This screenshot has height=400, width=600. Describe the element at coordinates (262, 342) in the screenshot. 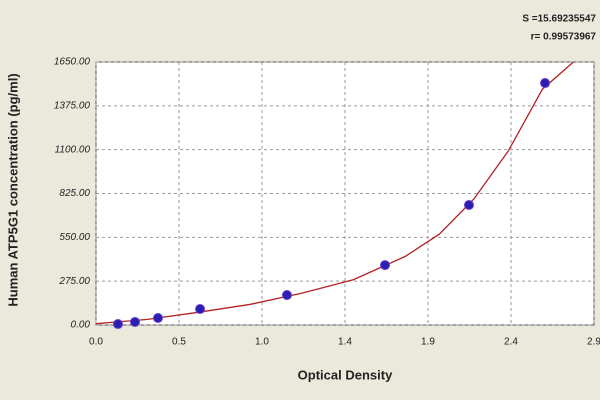

I see `x-tick-label: 1.0` at that location.